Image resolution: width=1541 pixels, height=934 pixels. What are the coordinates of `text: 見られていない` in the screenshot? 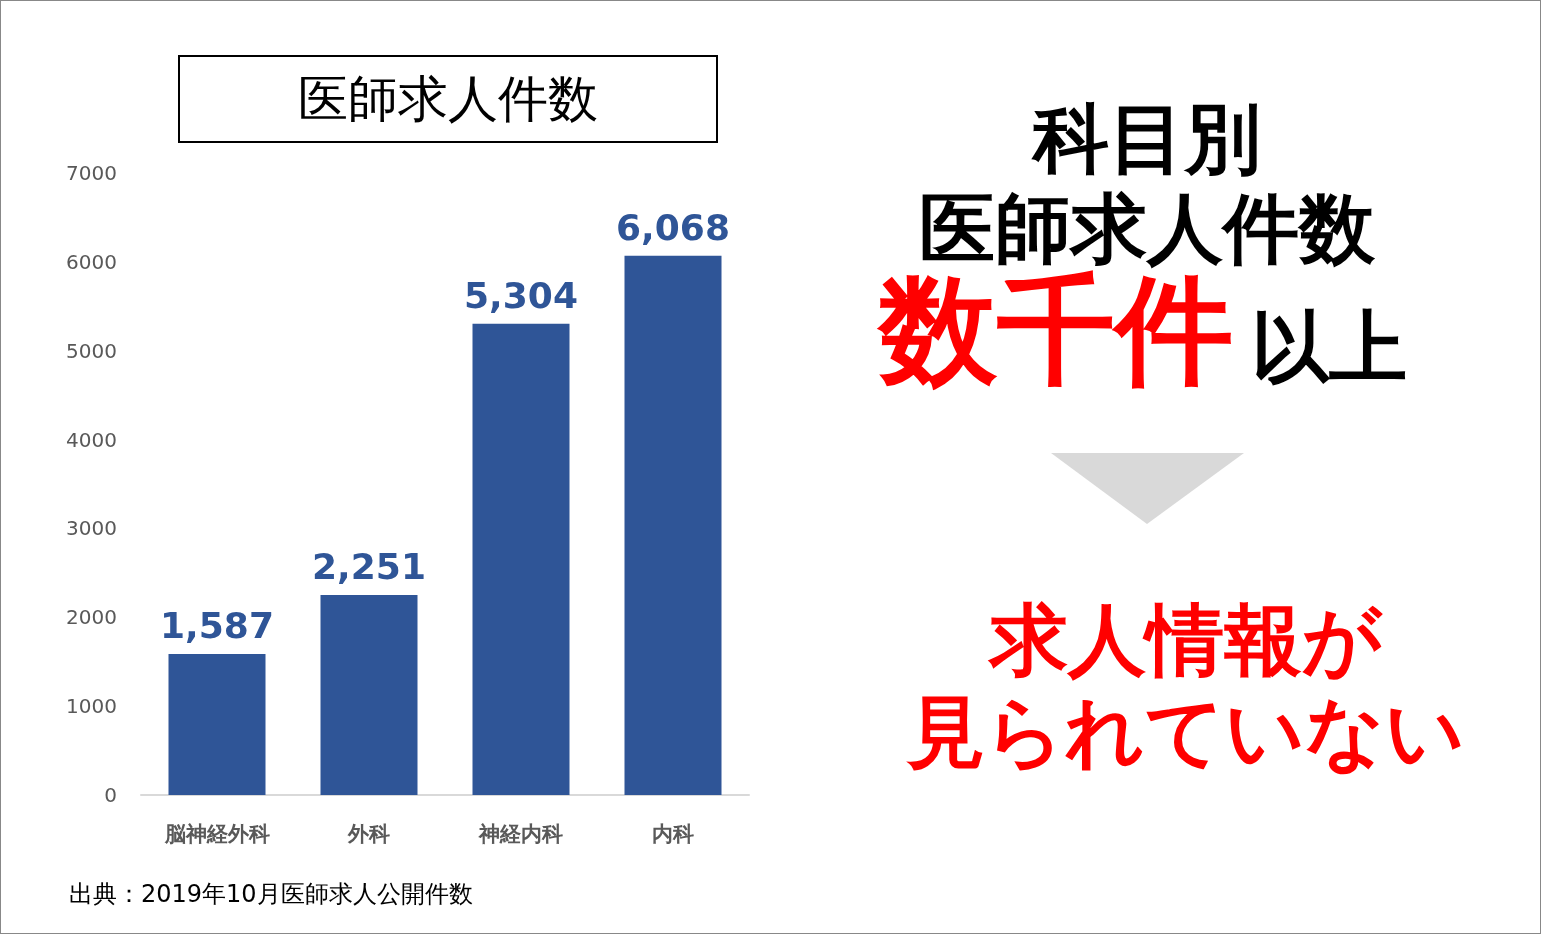 It's located at (1185, 732).